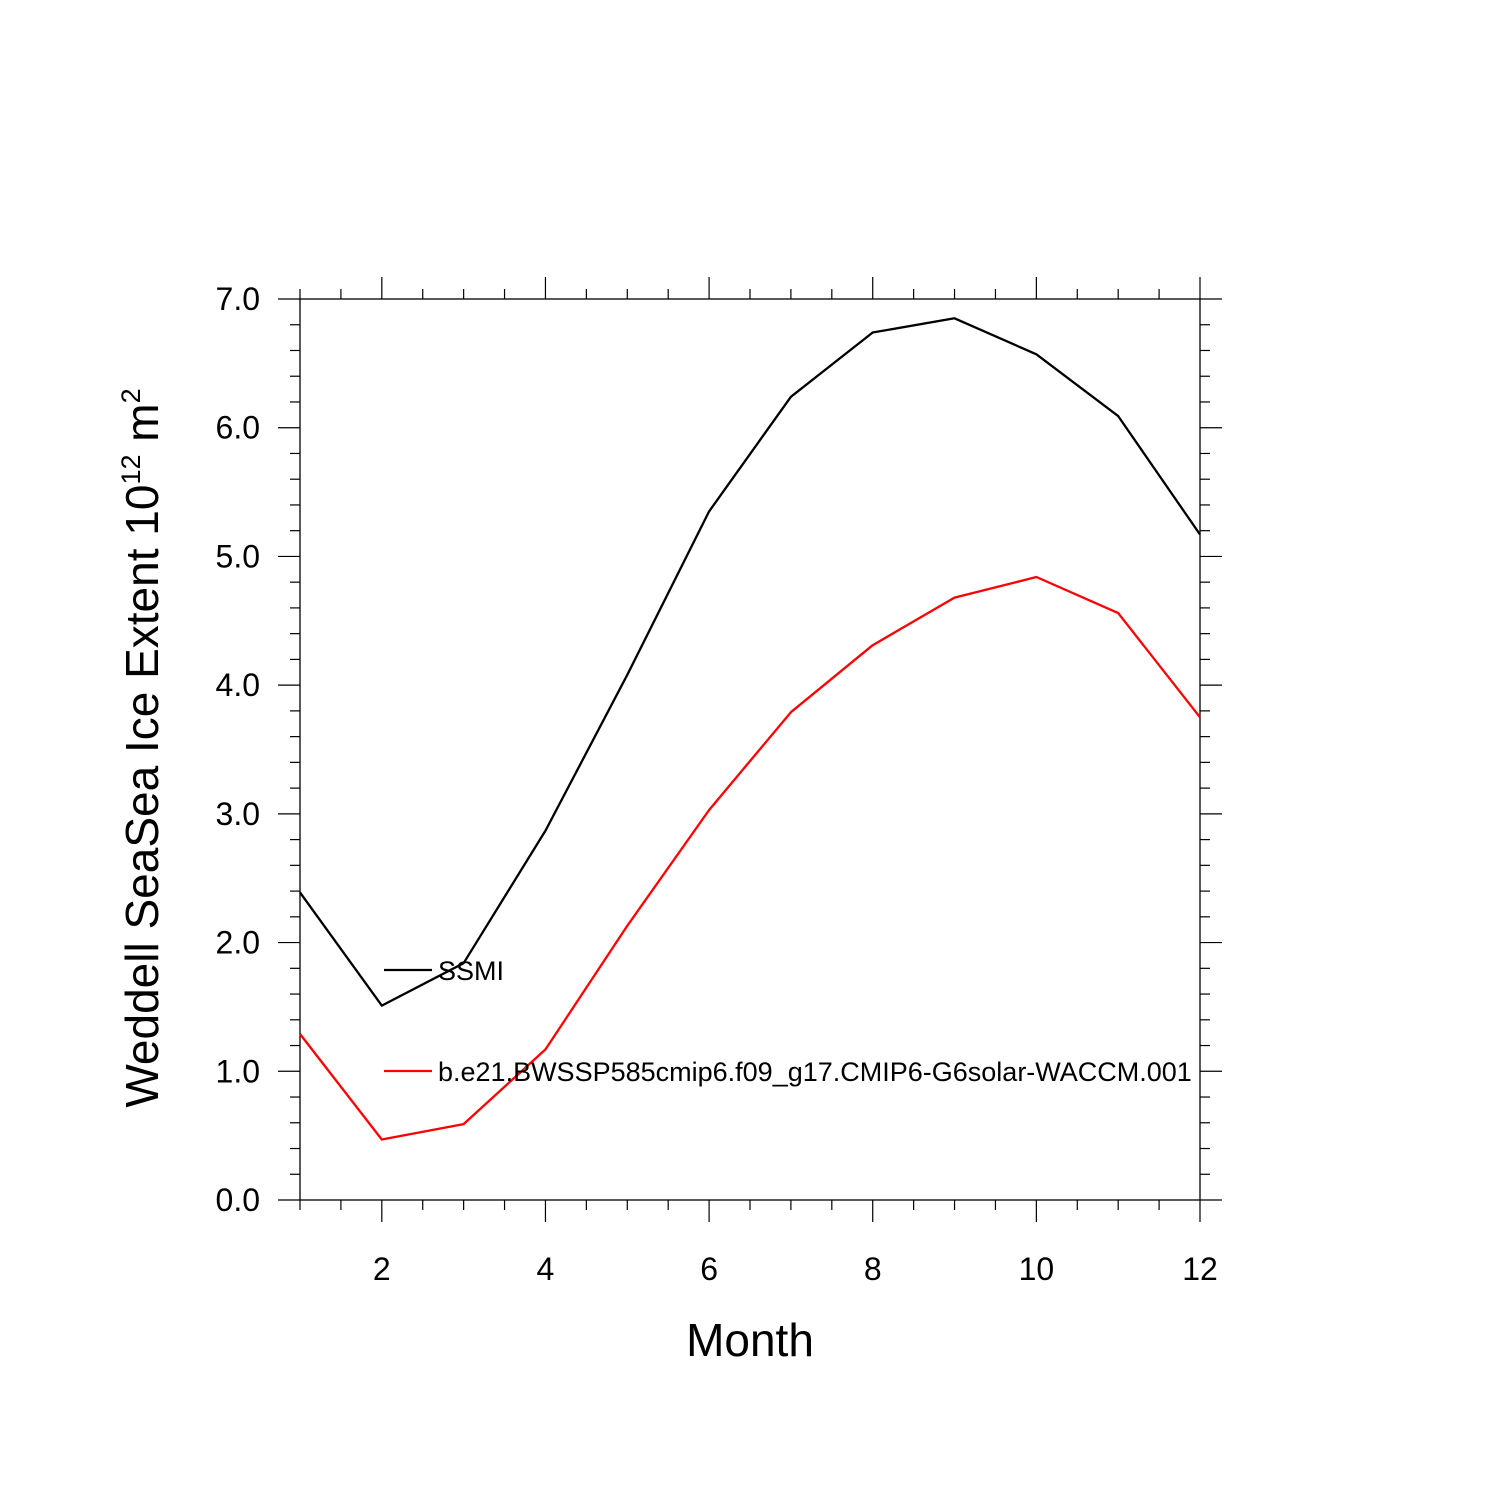 This screenshot has width=1500, height=1500. Describe the element at coordinates (709, 1269) in the screenshot. I see `x-tick-label: 6` at that location.